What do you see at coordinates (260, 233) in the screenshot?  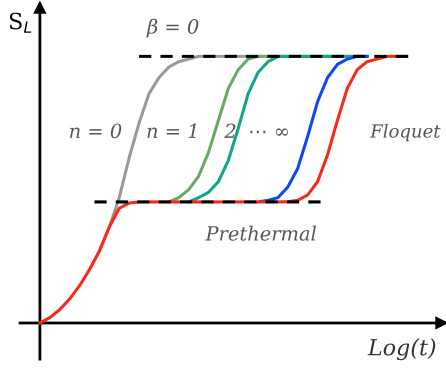 I see `annotation: Prethermal` at bounding box center [260, 233].